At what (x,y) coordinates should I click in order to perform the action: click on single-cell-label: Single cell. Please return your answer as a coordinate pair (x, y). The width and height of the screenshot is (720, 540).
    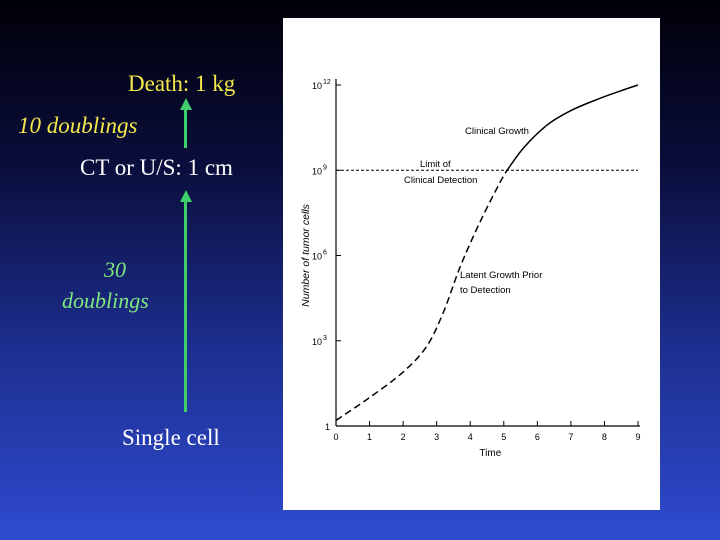
    Looking at the image, I should click on (171, 437).